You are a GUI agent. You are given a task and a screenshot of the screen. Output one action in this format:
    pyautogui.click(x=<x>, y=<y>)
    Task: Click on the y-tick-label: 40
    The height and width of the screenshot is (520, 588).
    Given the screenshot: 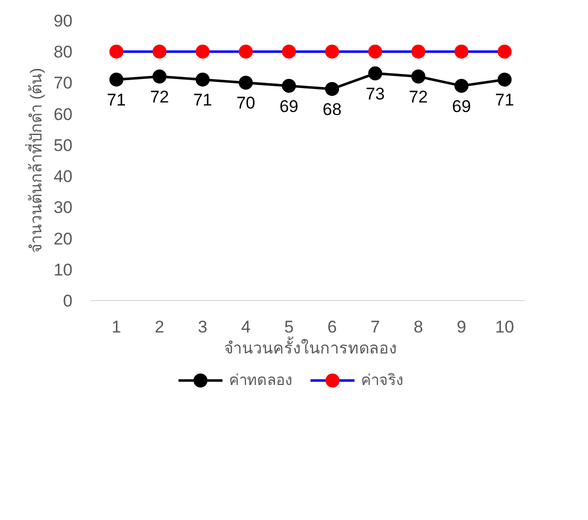 What is the action you would take?
    pyautogui.click(x=63, y=176)
    